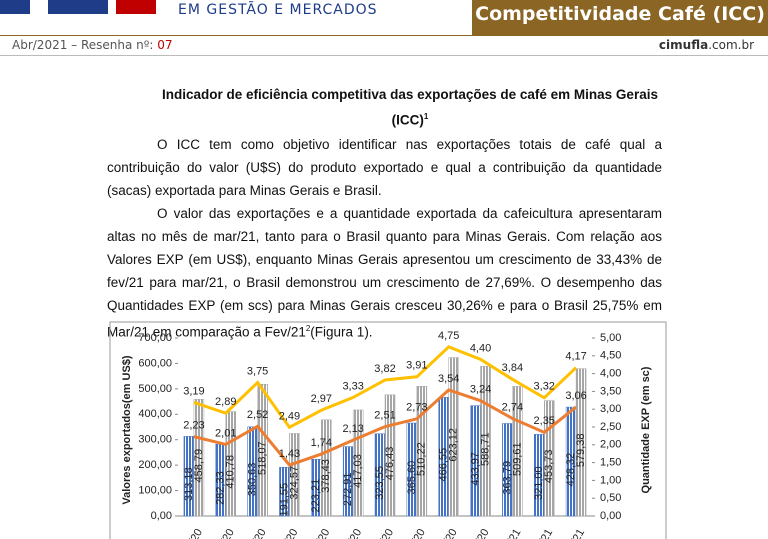 Image resolution: width=768 pixels, height=539 pixels. Describe the element at coordinates (422, 459) in the screenshot. I see `bar-label: 510,22` at that location.